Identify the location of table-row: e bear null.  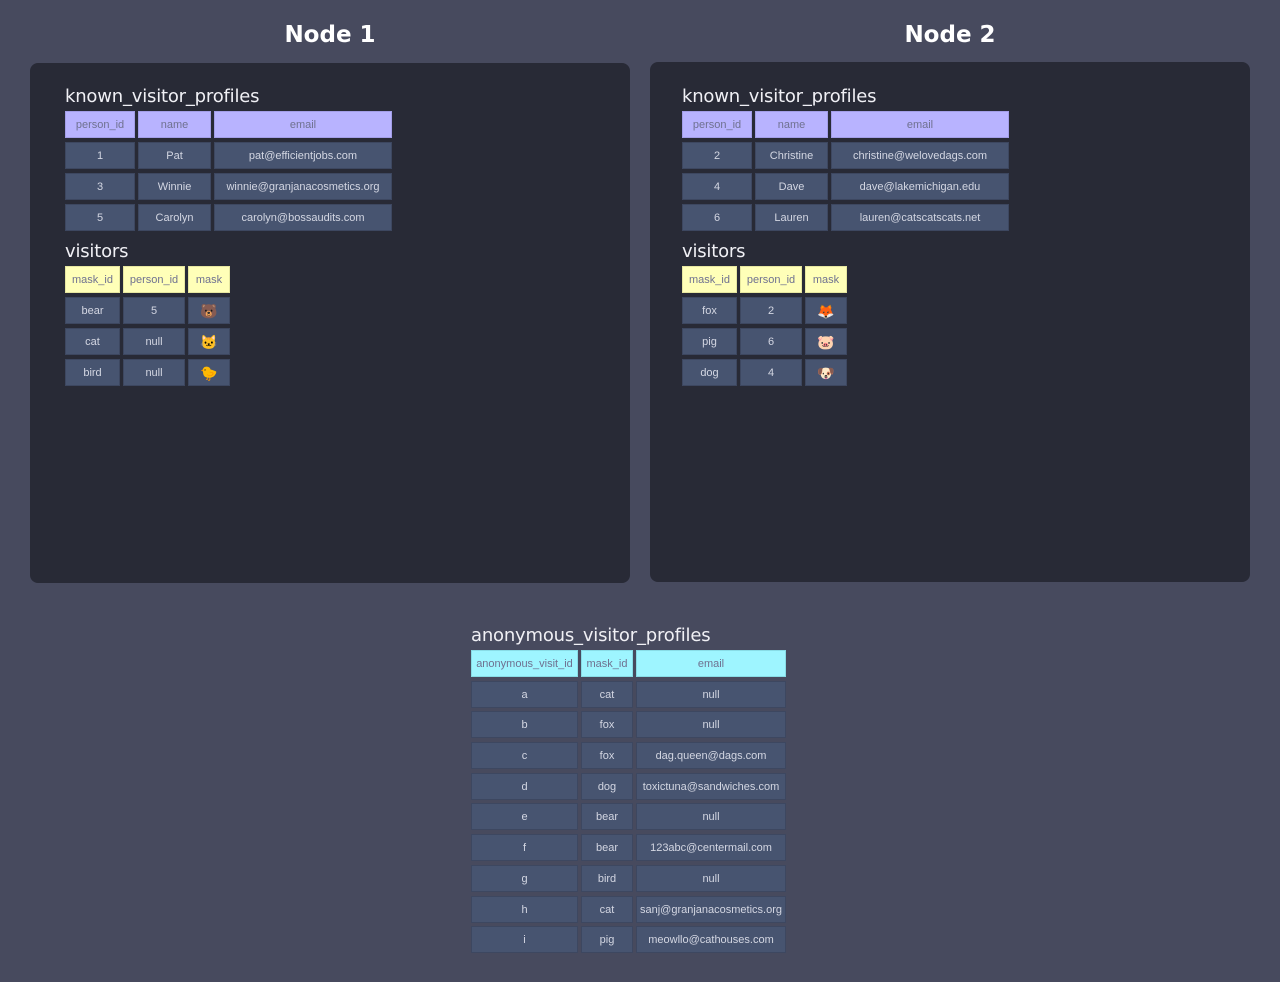
(628, 817).